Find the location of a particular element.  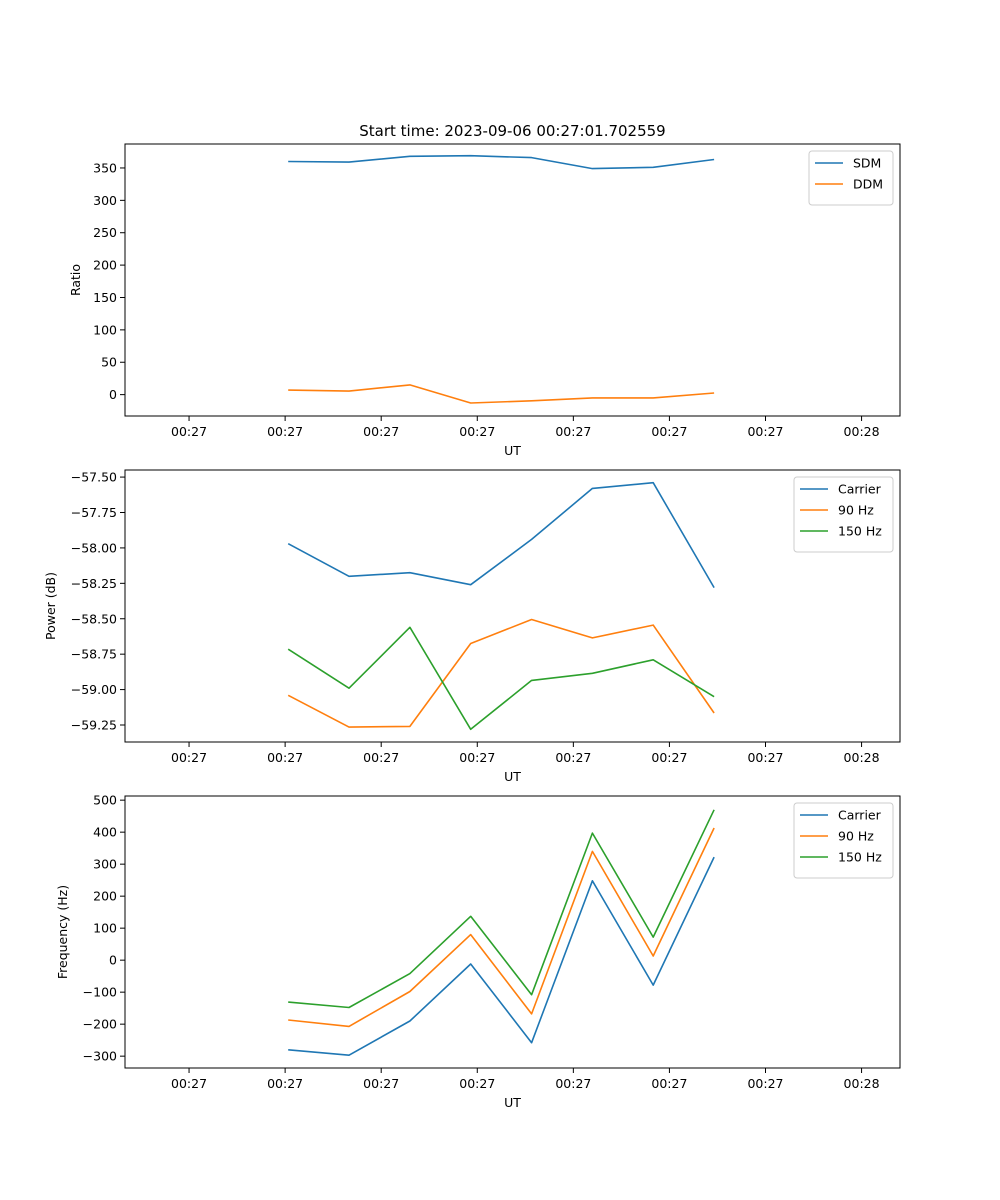

series-line-ddm is located at coordinates (501, 394).